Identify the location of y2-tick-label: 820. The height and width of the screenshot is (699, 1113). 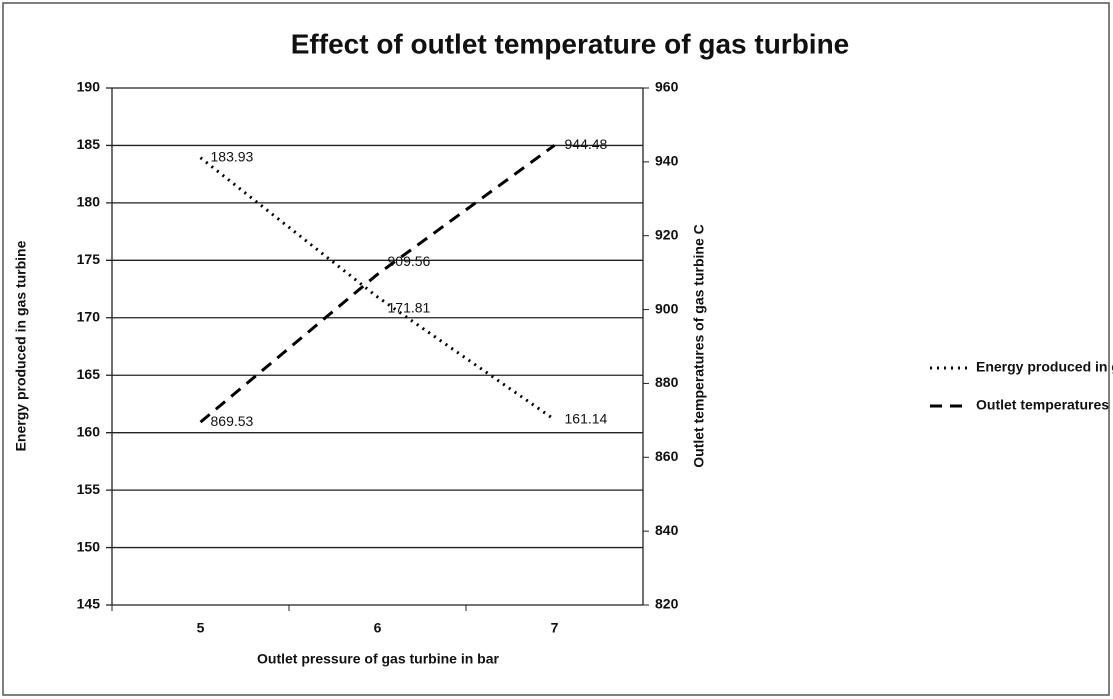
(667, 604).